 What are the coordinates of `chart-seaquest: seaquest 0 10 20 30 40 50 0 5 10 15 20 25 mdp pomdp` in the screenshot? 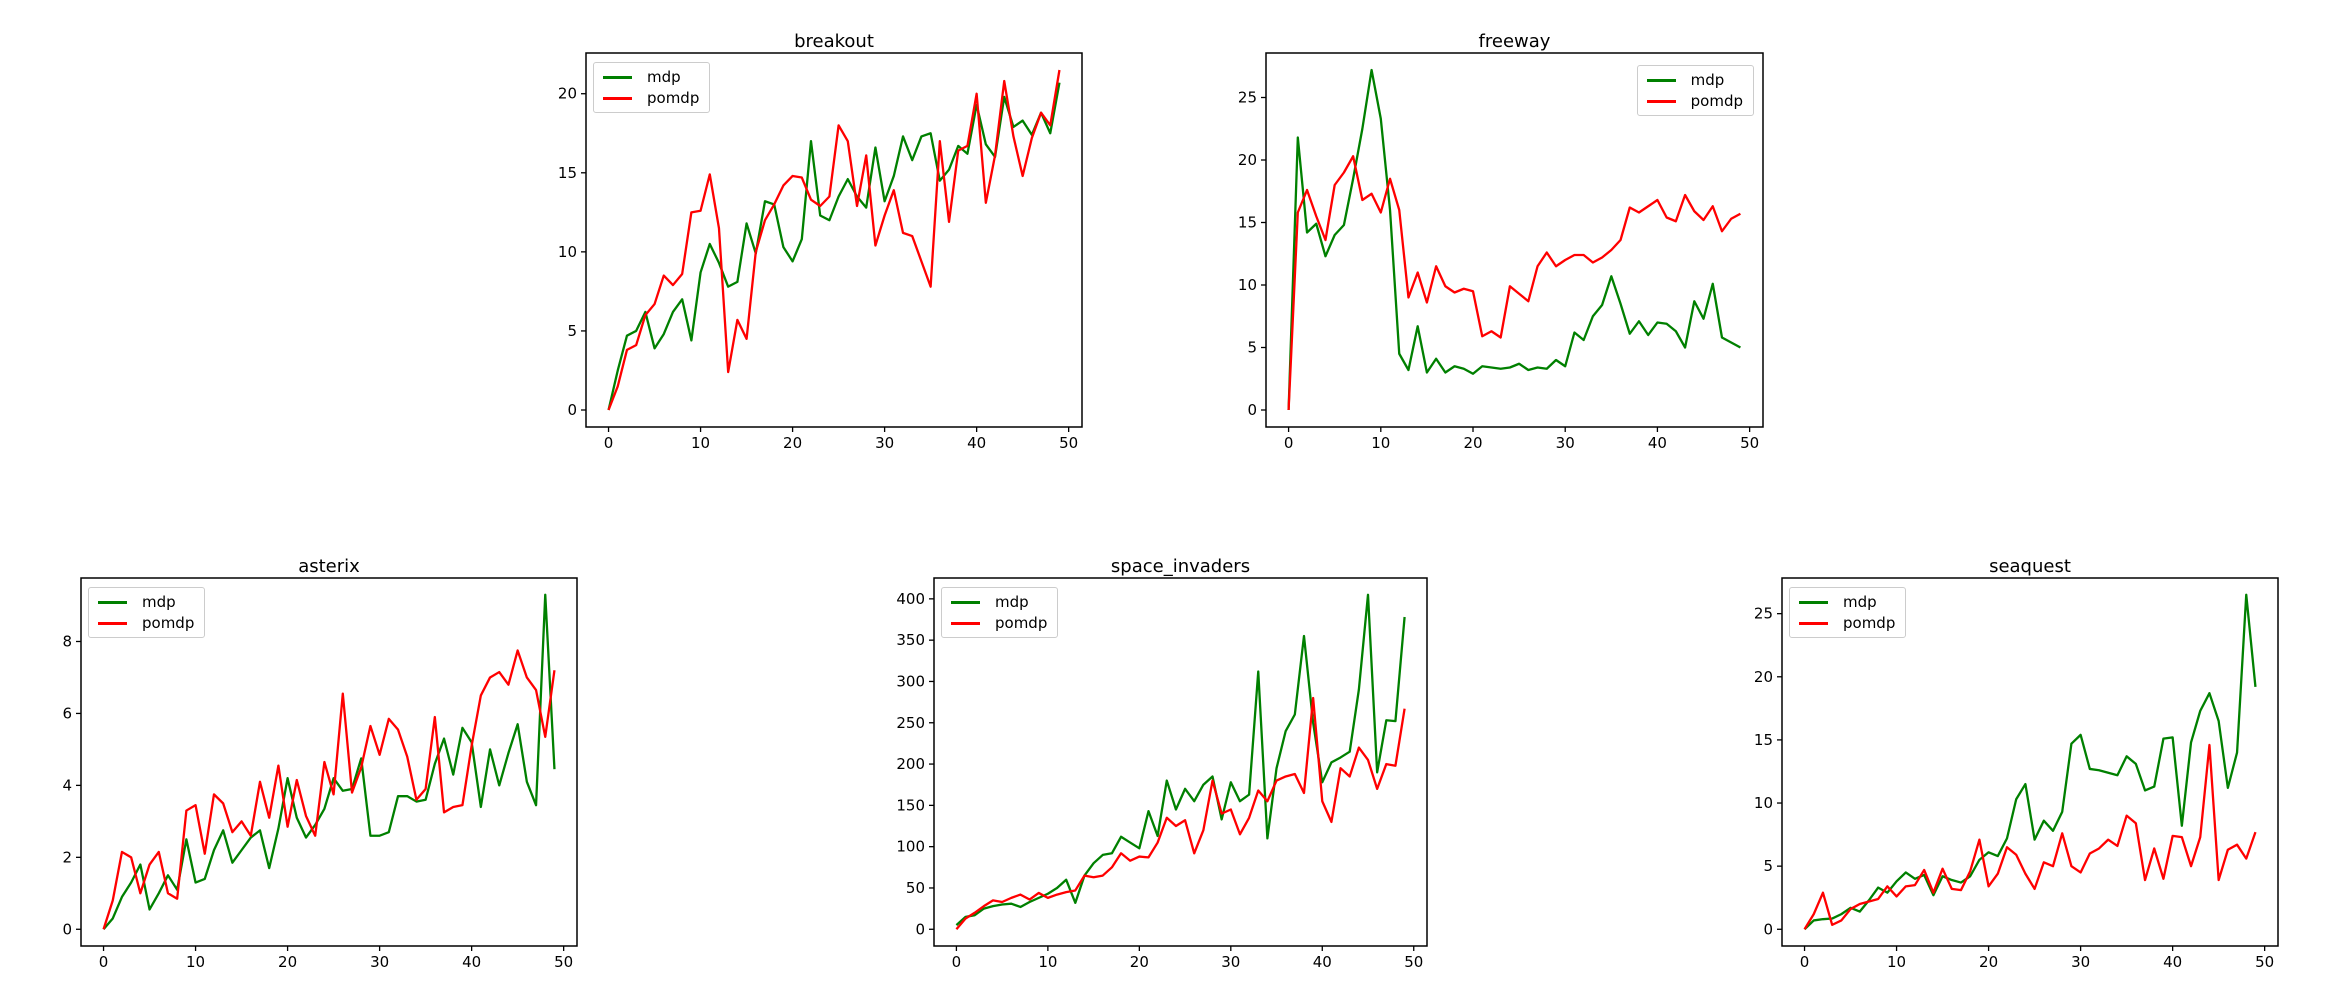 It's located at (2007, 766).